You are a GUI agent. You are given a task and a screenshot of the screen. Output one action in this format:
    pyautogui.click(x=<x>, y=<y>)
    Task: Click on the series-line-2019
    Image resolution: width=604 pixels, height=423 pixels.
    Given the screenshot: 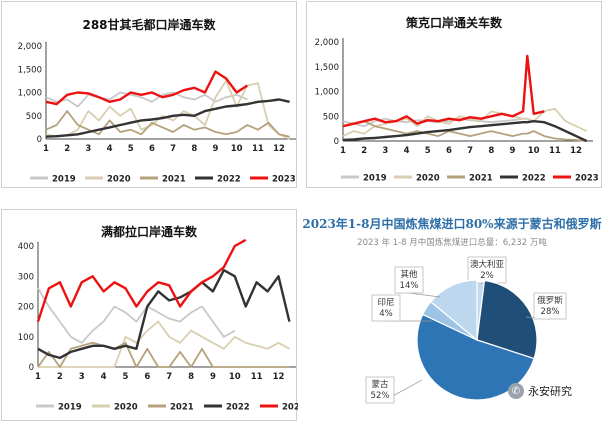 What is the action you would take?
    pyautogui.click(x=136, y=315)
    